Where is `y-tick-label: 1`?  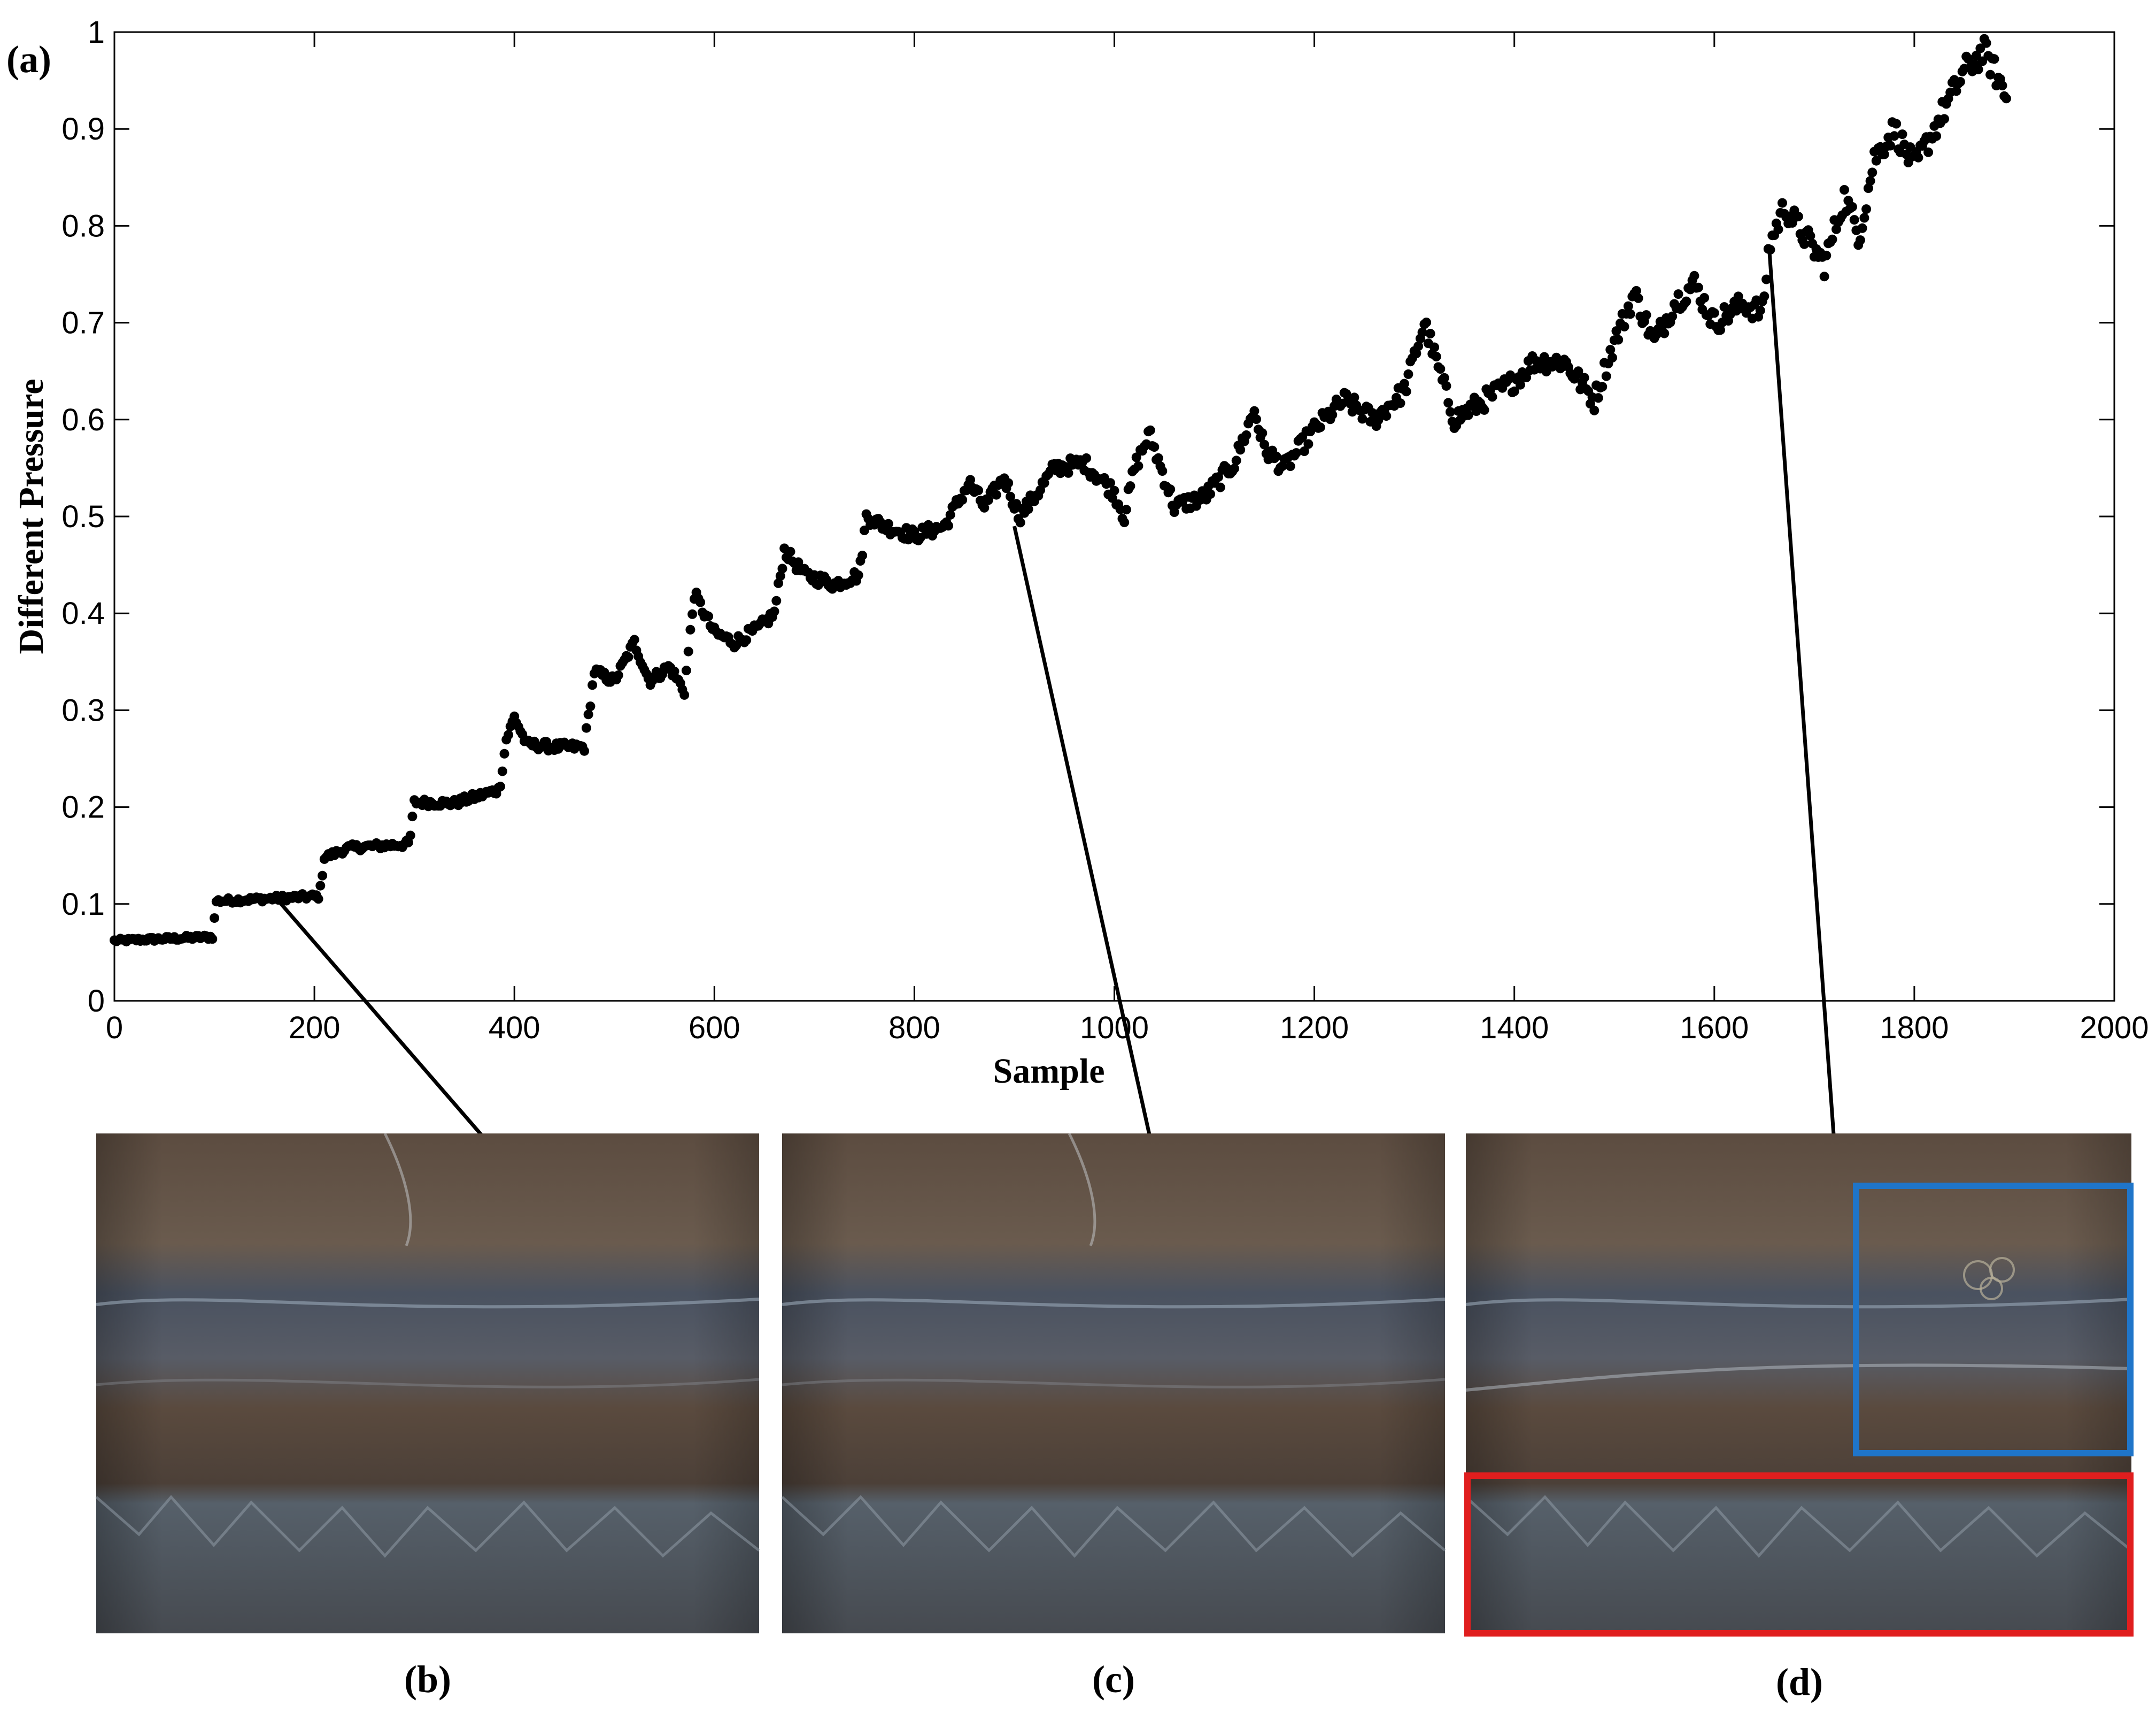
y-tick-label: 1 is located at coordinates (96, 32).